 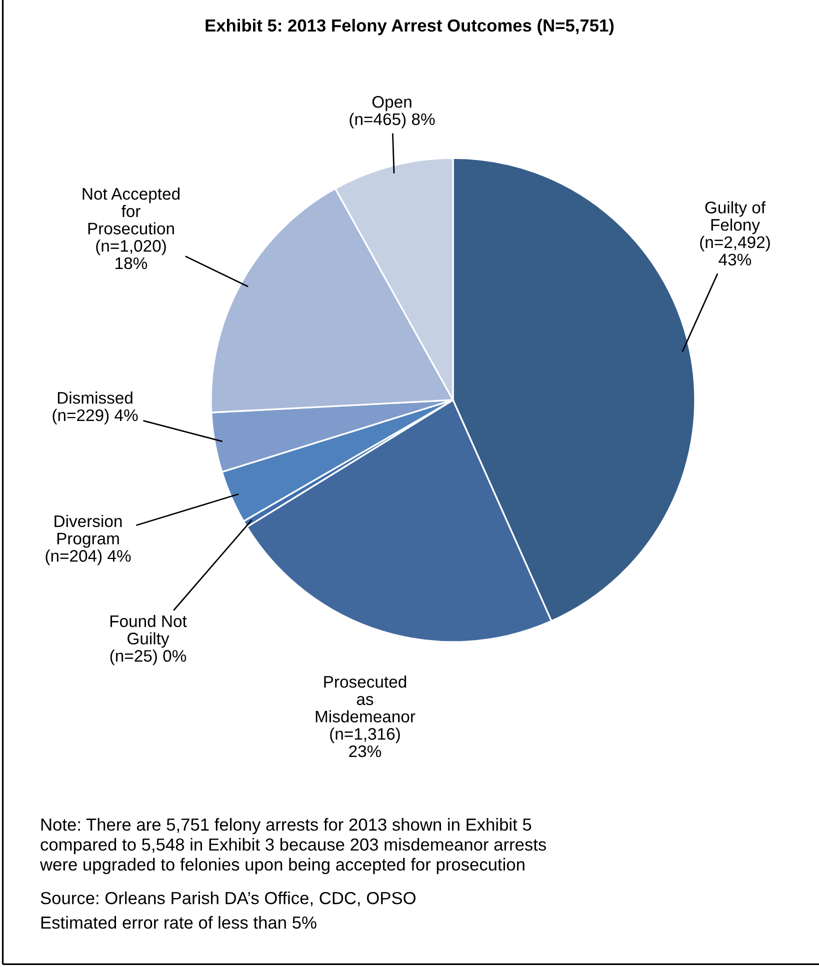 What do you see at coordinates (735, 217) in the screenshot?
I see `slice-label: Guilty of Felony` at bounding box center [735, 217].